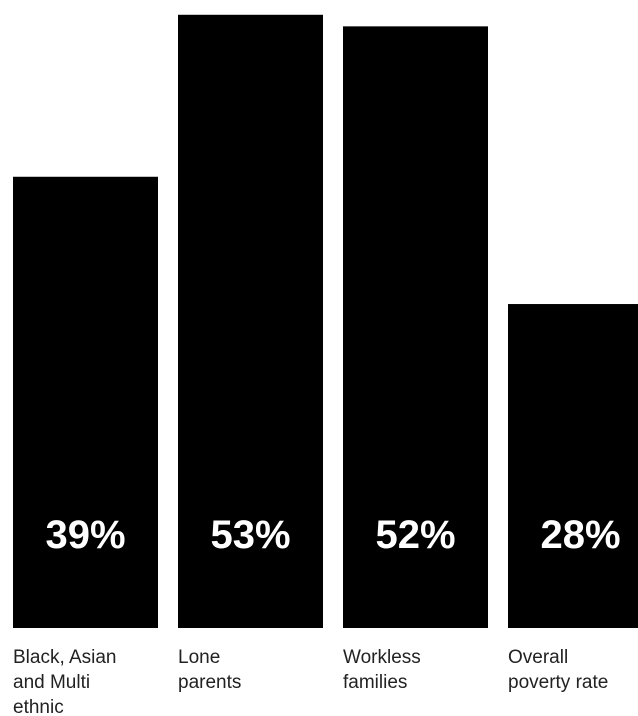 The image size is (638, 716). I want to click on category-label-line: poverty rate, so click(558, 682).